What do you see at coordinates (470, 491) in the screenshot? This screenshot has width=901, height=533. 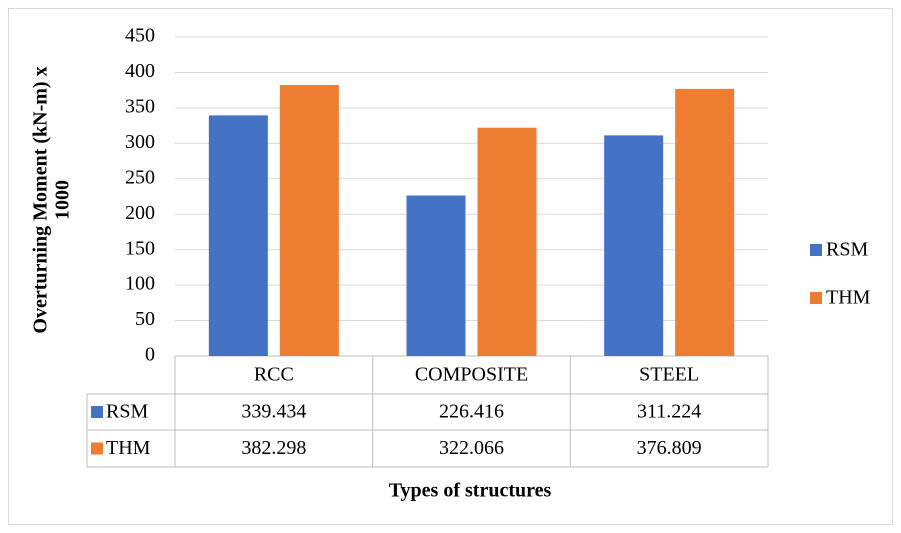 I see `x-axis-label: Types of structures` at bounding box center [470, 491].